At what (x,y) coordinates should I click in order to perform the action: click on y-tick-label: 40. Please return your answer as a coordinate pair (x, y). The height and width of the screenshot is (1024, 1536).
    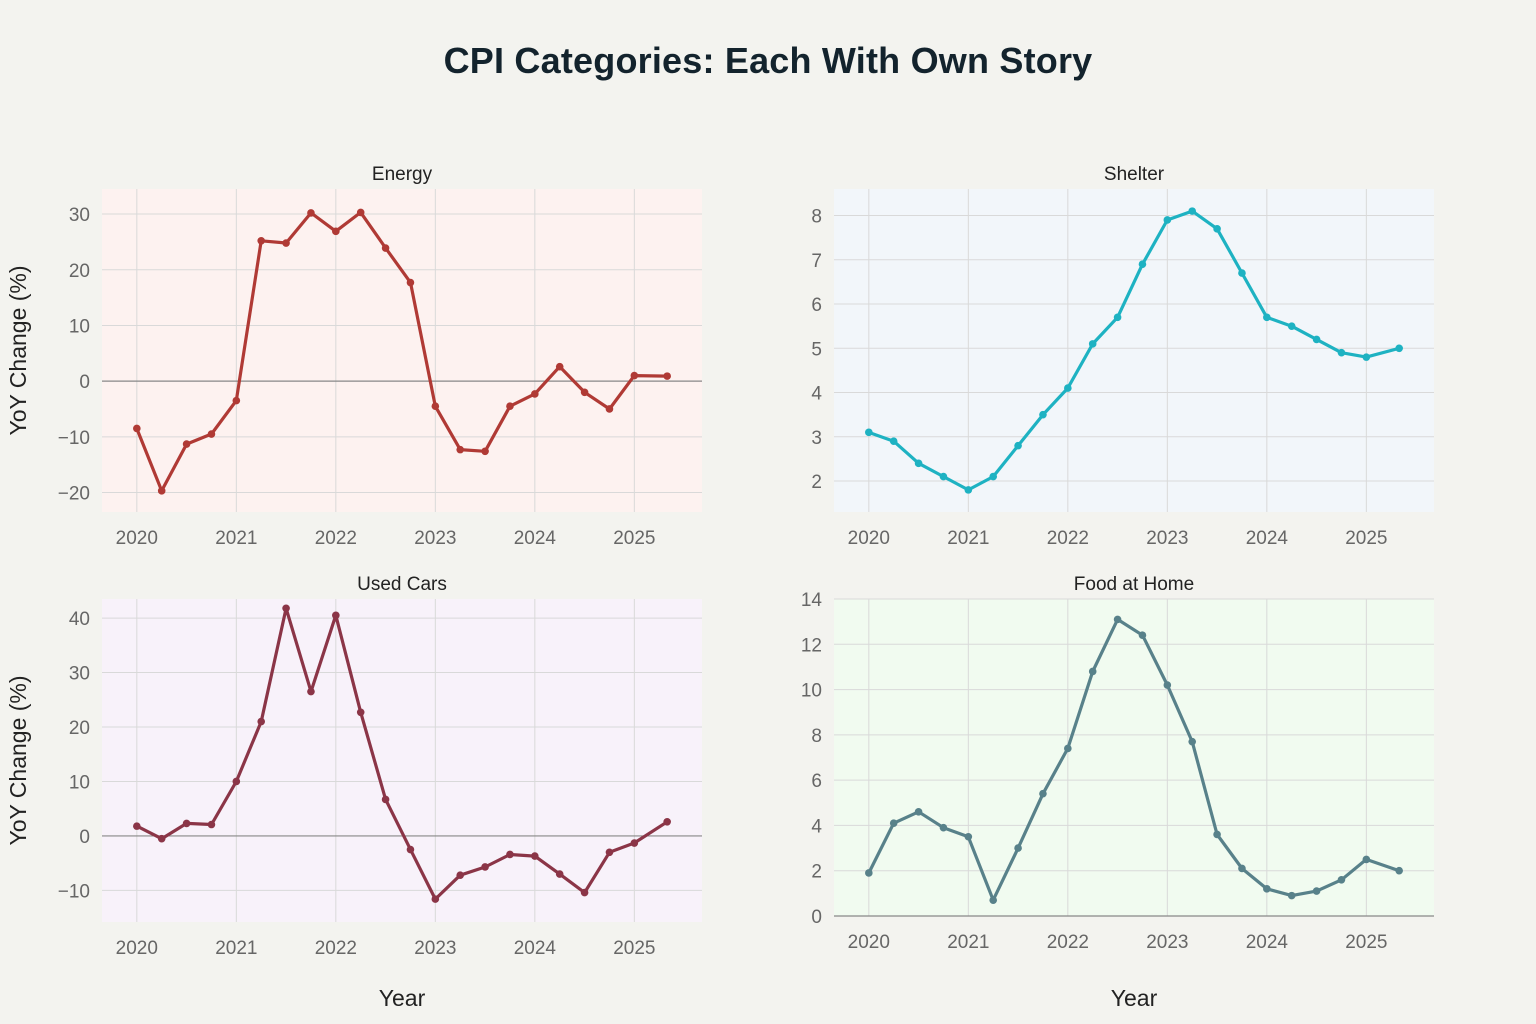
    Looking at the image, I should click on (79, 619).